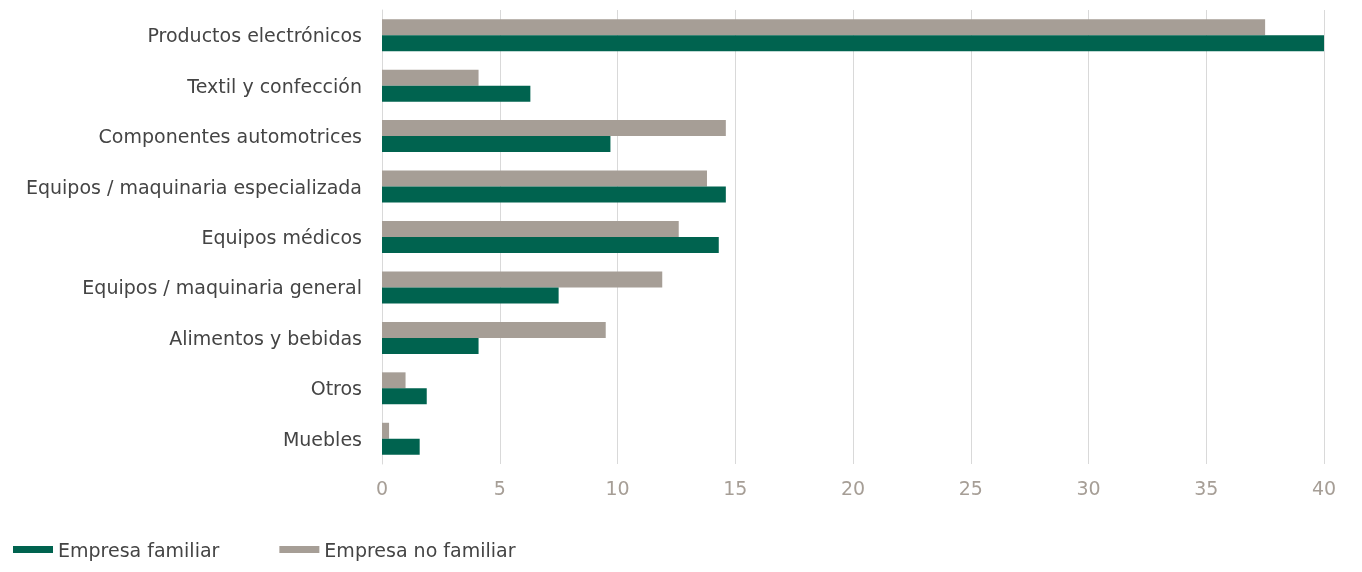 This screenshot has height=572, width=1362. What do you see at coordinates (617, 487) in the screenshot?
I see `x-tick-label: 10` at bounding box center [617, 487].